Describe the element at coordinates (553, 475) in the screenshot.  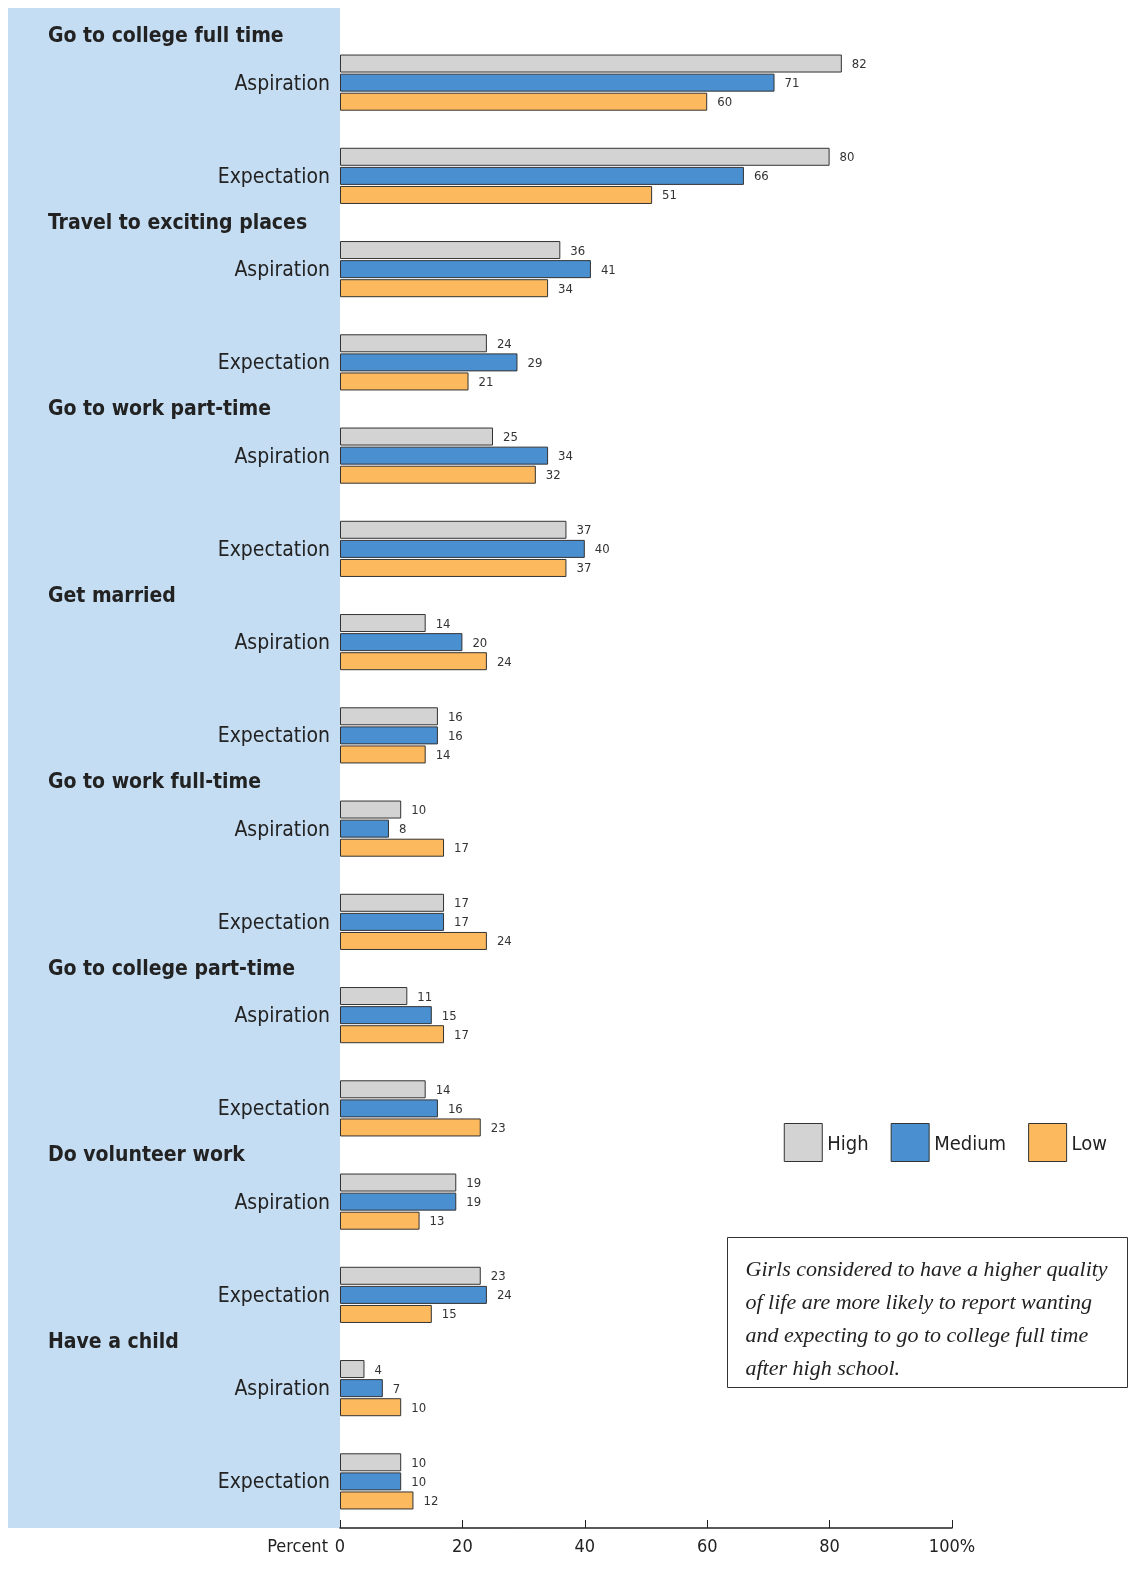
I see `data-label: 32` at that location.